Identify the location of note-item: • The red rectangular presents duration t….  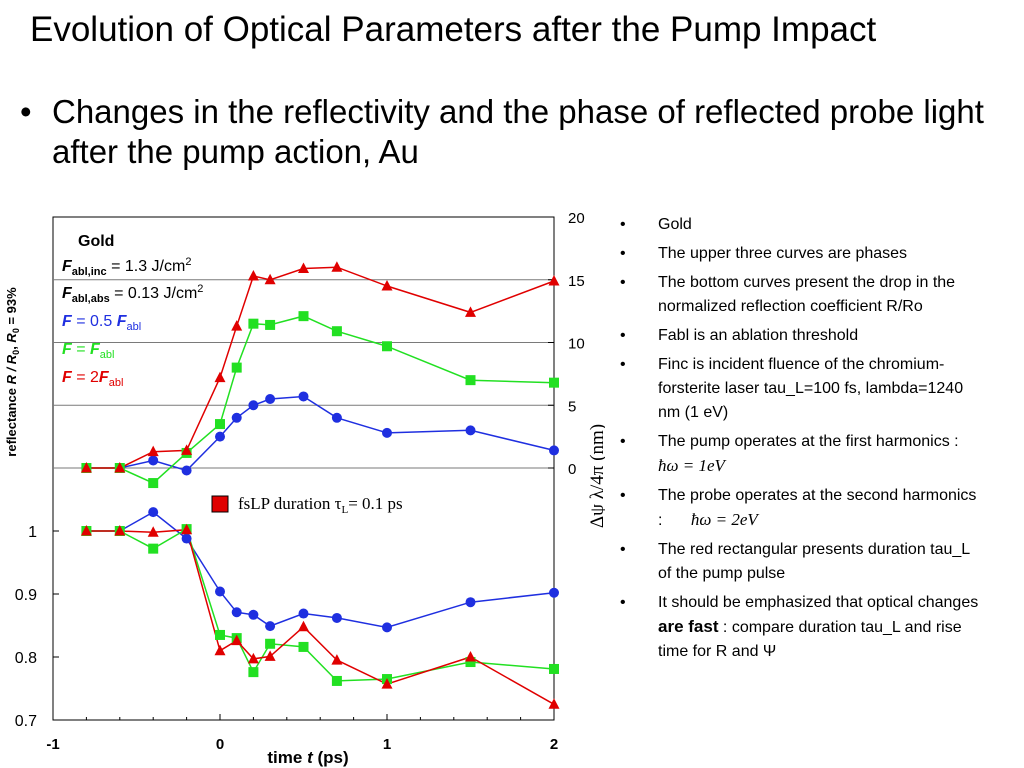
(800, 562).